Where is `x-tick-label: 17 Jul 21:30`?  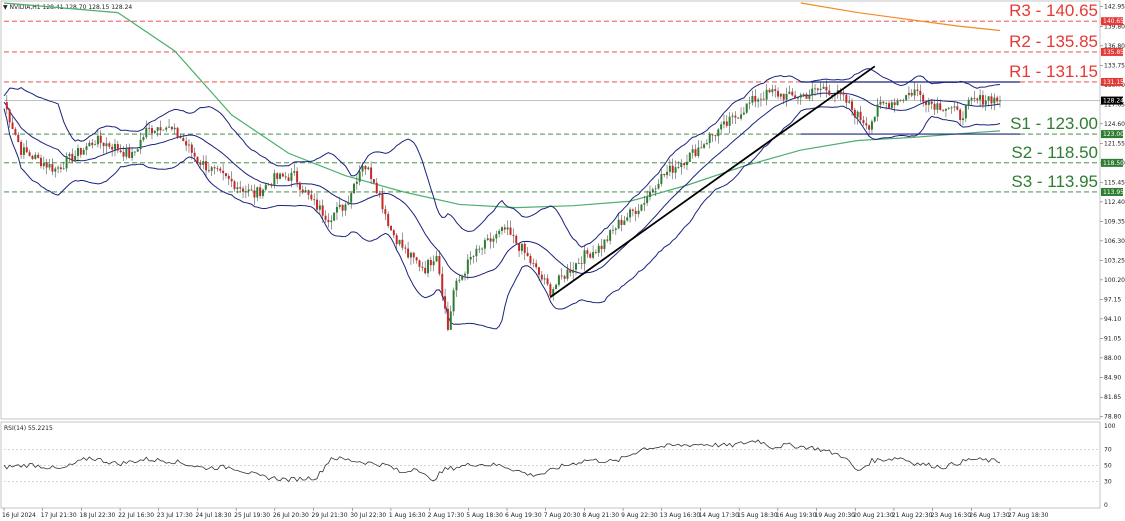
x-tick-label: 17 Jul 21:30 is located at coordinates (59, 515).